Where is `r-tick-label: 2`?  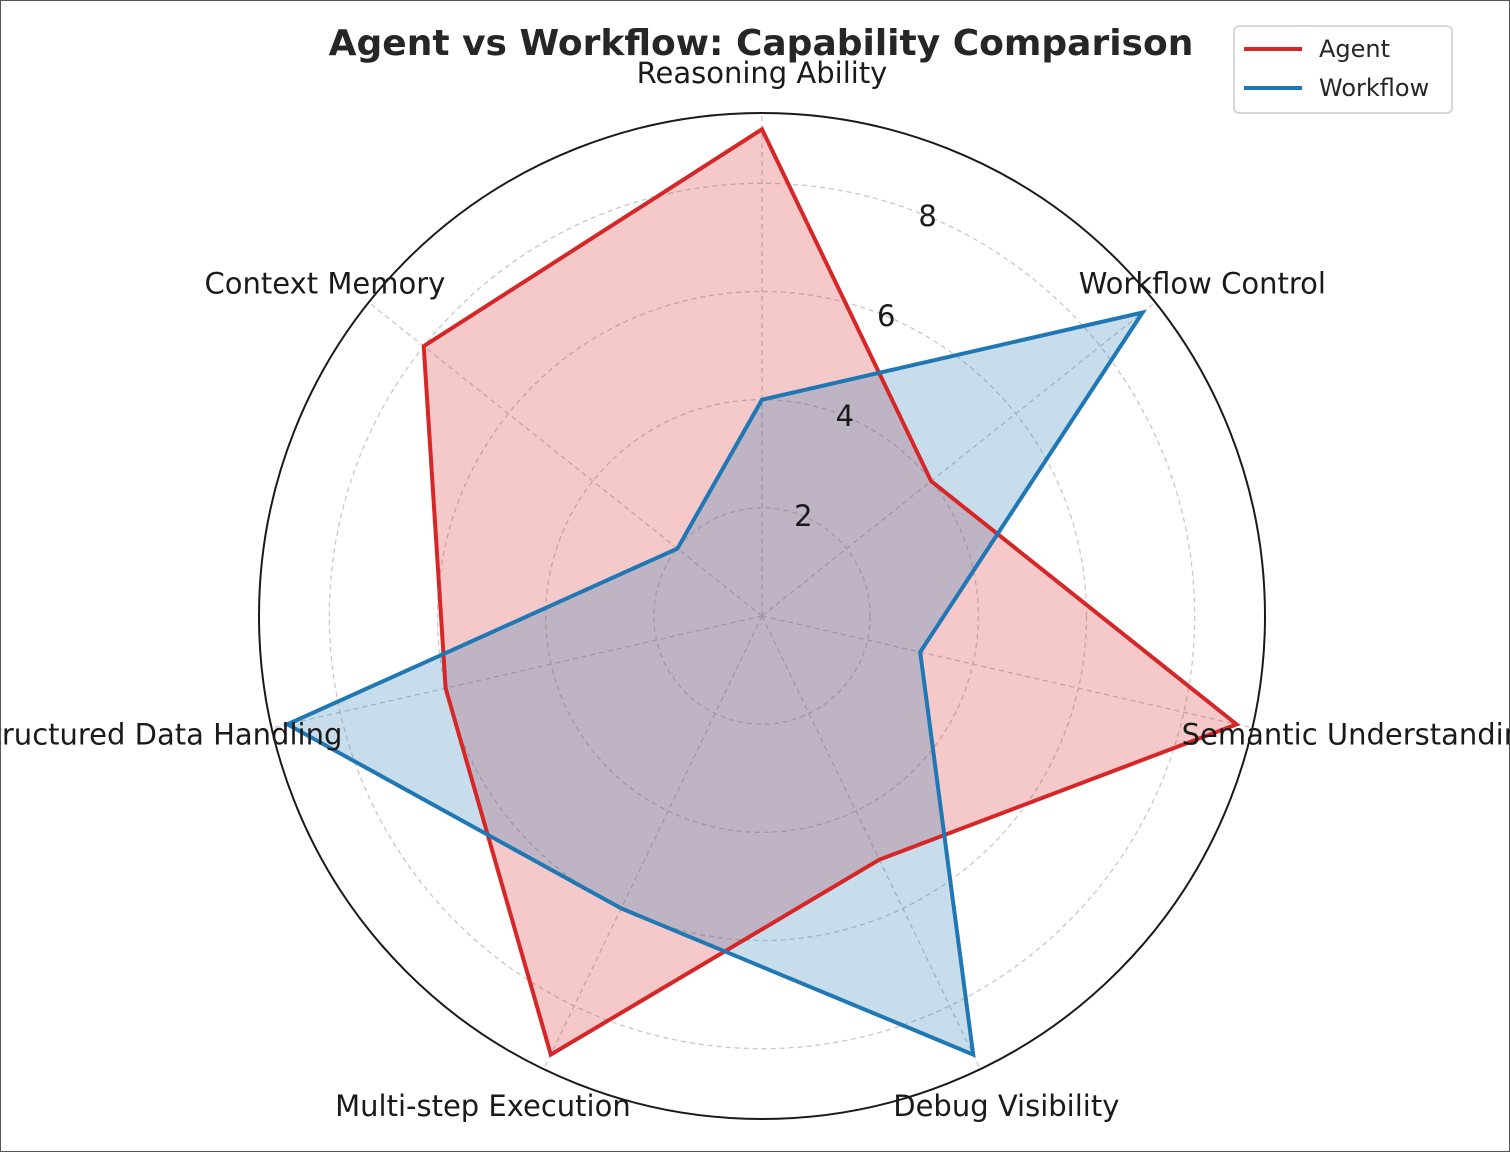
r-tick-label: 2 is located at coordinates (803, 516).